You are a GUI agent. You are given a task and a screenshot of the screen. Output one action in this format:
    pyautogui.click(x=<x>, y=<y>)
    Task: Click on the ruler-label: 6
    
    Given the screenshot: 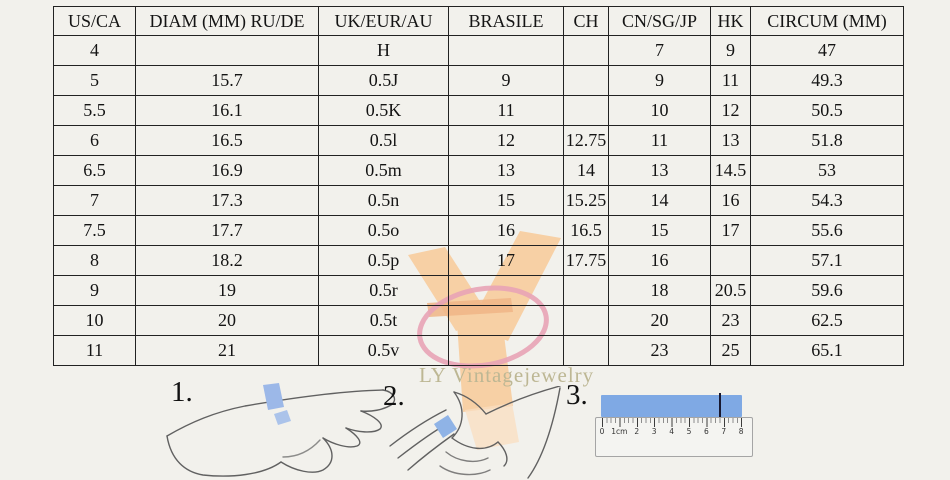 What is the action you would take?
    pyautogui.click(x=706, y=431)
    